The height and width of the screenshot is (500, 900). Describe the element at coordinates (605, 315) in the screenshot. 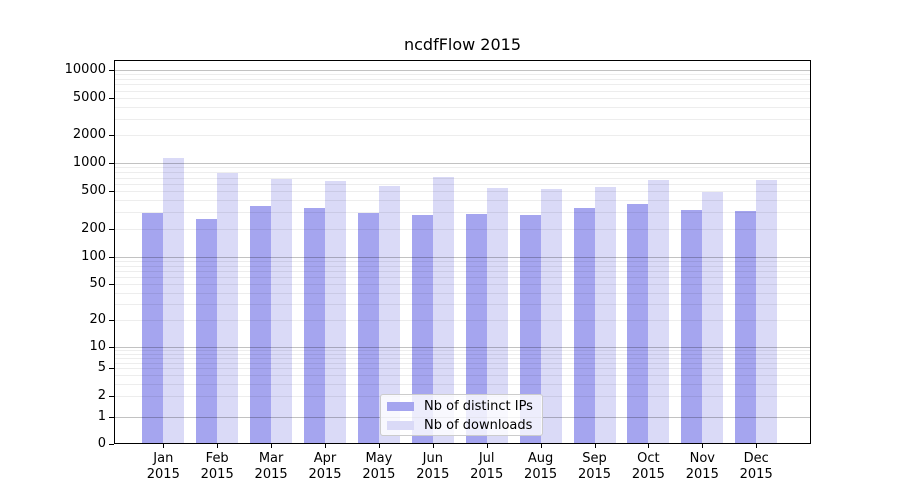

I see `bar-downloads-sep` at that location.